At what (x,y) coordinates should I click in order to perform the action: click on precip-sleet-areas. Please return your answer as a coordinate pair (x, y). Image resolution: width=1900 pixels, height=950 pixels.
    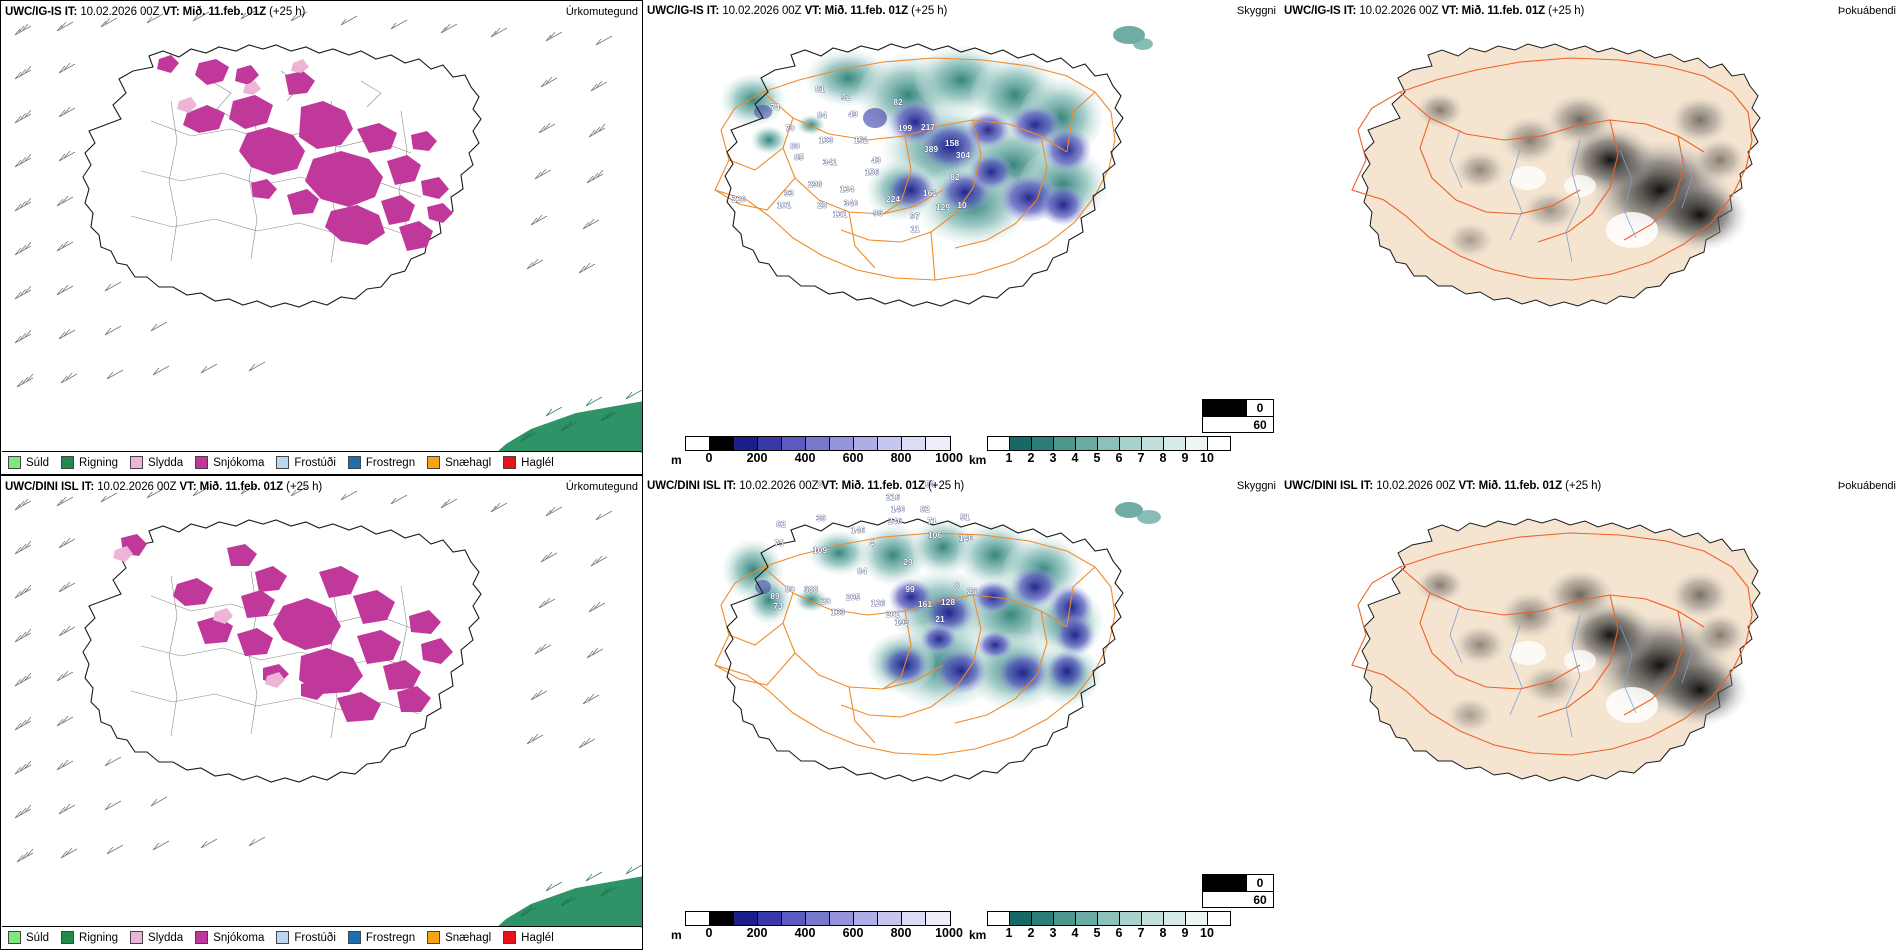
    Looking at the image, I should click on (199, 617).